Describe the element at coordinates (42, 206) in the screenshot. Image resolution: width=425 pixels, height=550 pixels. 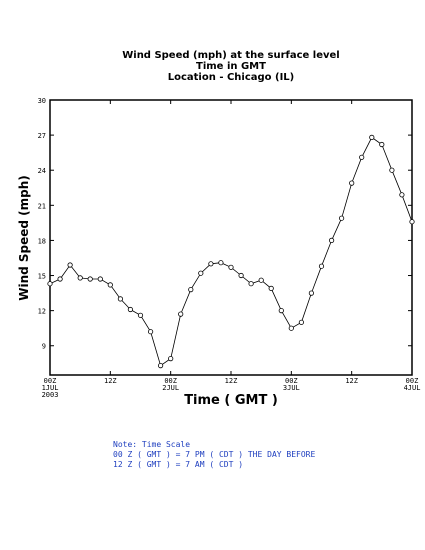
I see `y-tick-label: 21` at that location.